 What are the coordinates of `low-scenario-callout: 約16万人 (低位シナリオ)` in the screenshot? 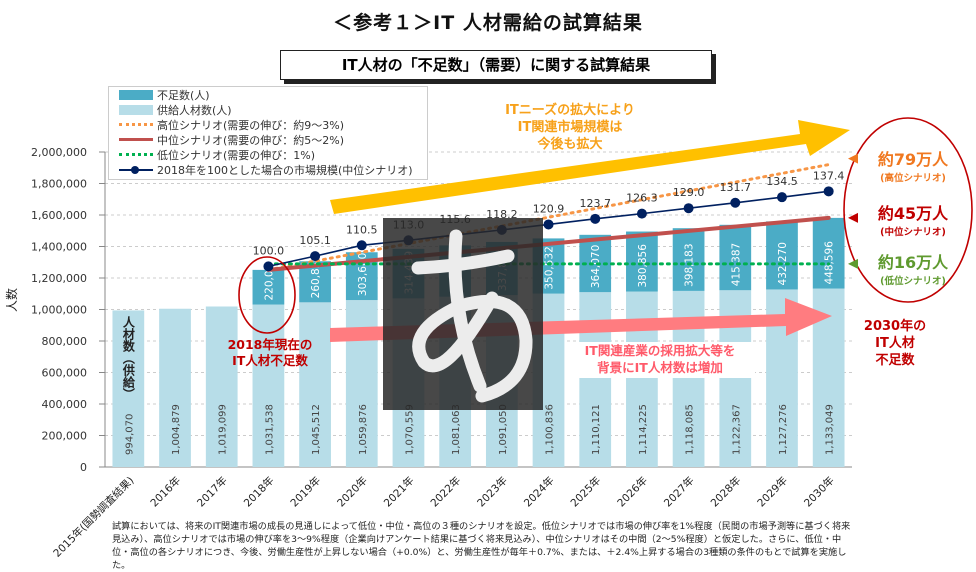 It's located at (913, 268).